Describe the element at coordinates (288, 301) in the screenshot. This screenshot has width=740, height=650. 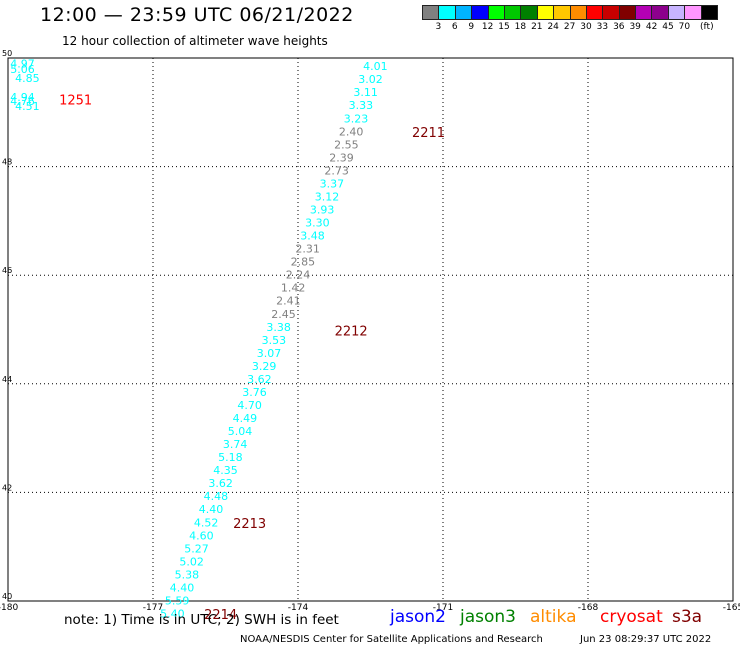
I see `swh-value: 2.41` at that location.